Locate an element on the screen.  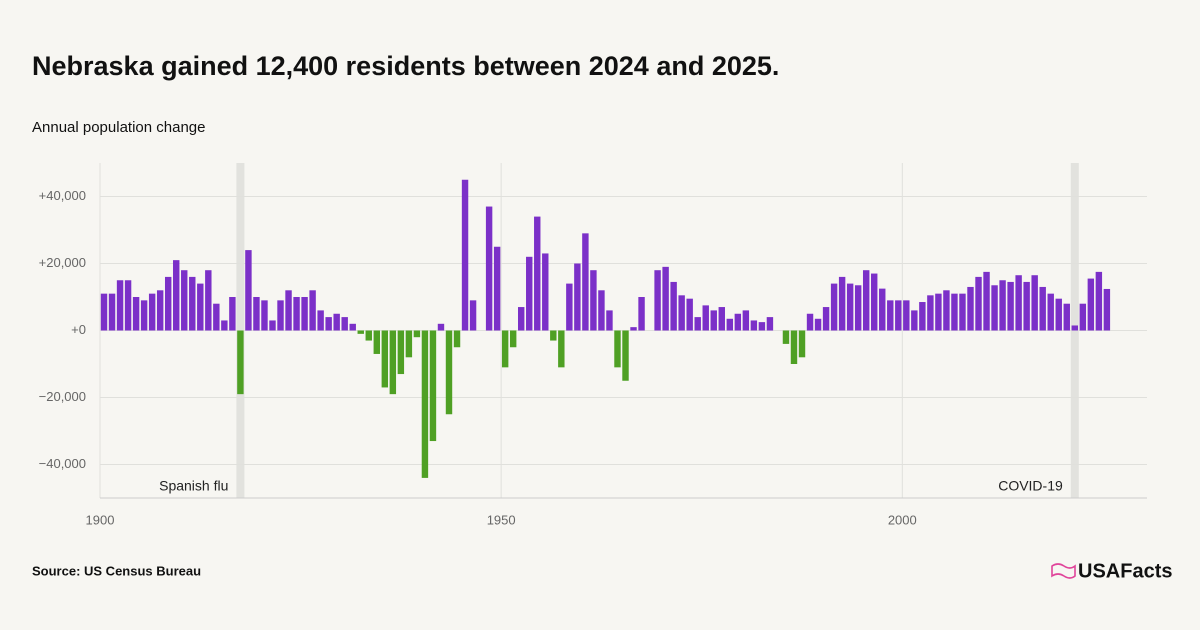
y-tick-label: −20,000 is located at coordinates (62, 396).